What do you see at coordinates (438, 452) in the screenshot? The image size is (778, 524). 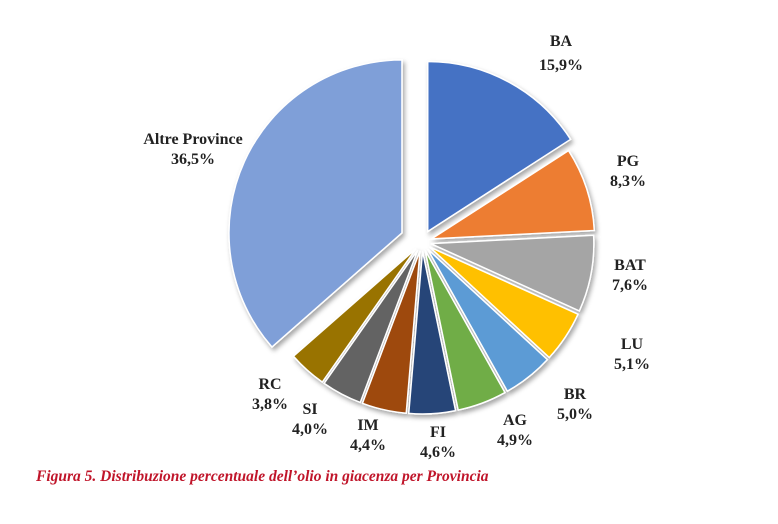 I see `slice-value-fi: 4,6%` at bounding box center [438, 452].